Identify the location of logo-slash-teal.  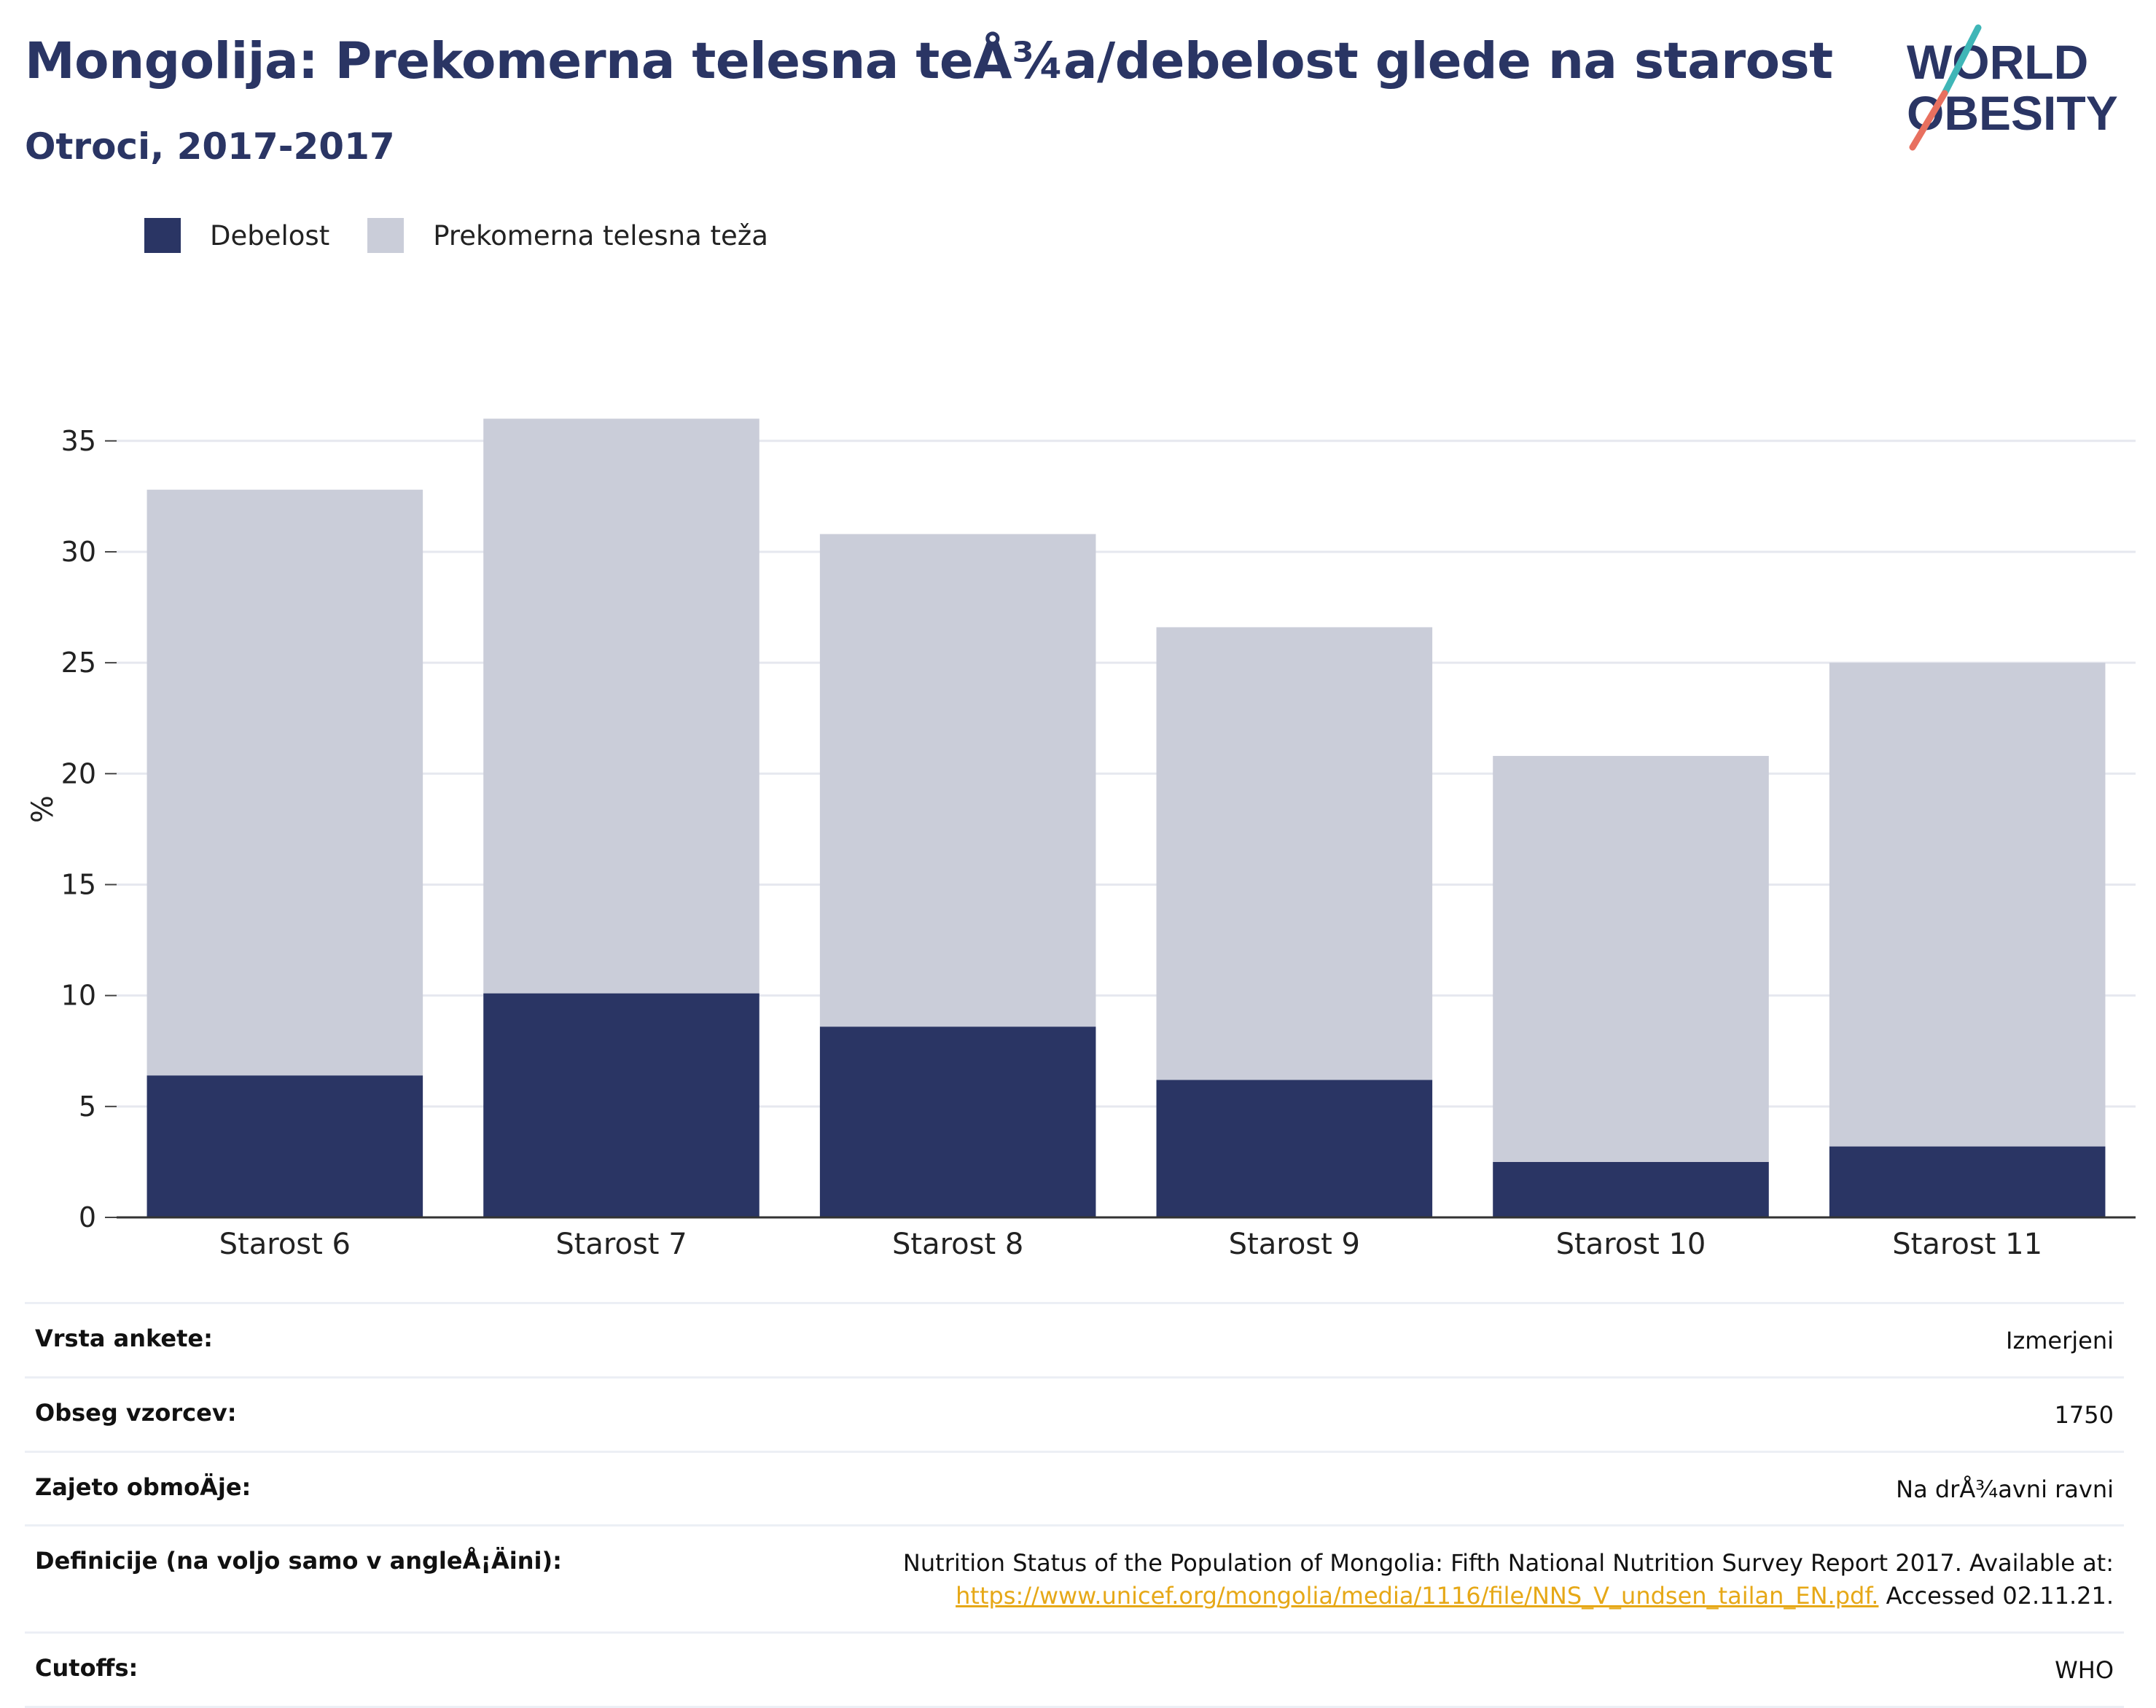
(1961, 60).